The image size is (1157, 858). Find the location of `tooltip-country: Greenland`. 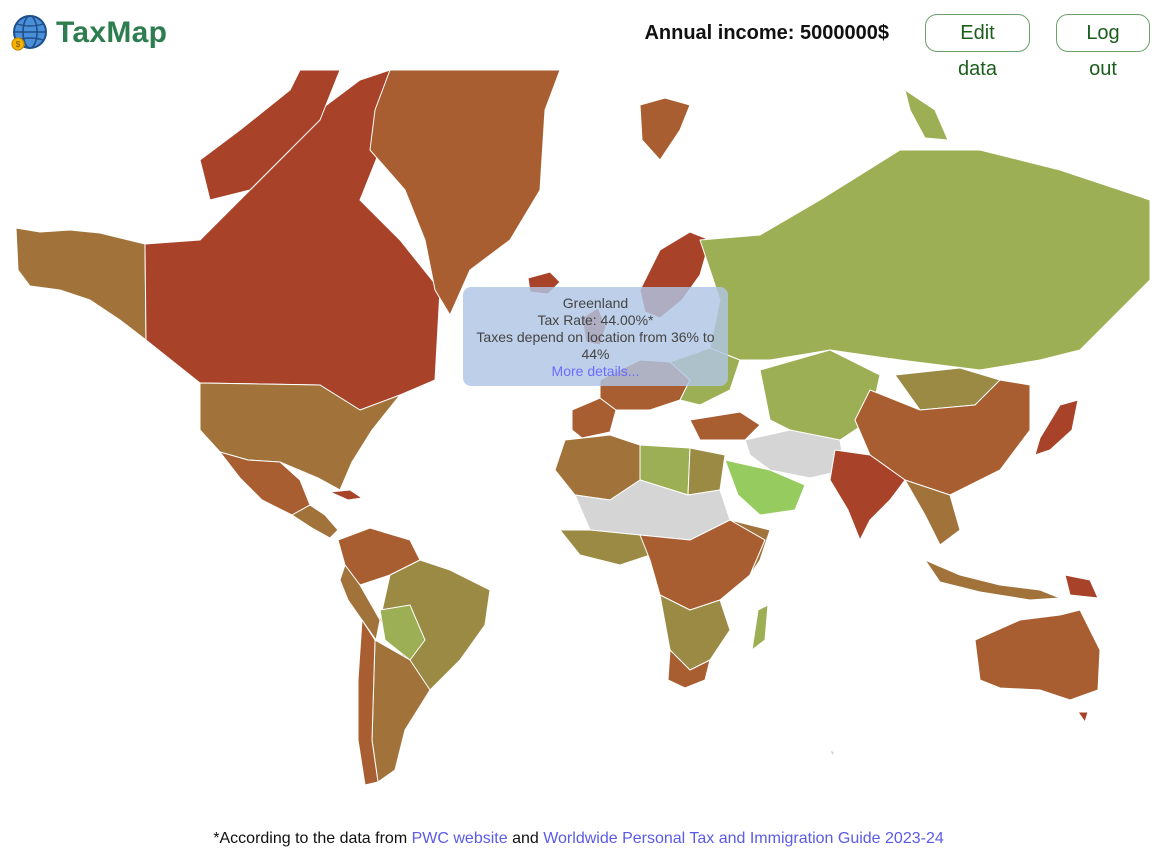

tooltip-country: Greenland is located at coordinates (595, 303).